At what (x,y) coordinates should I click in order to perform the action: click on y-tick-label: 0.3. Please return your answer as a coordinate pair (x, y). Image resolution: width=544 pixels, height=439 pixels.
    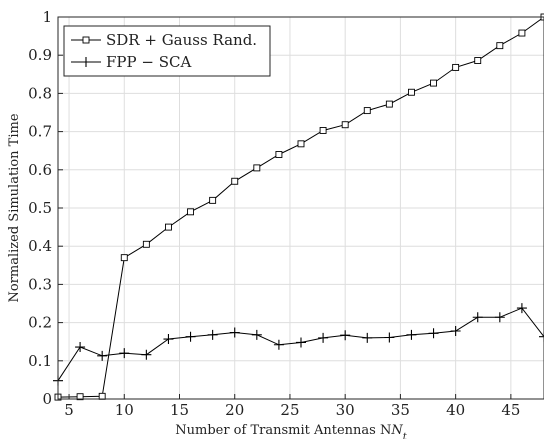
    Looking at the image, I should click on (40, 284).